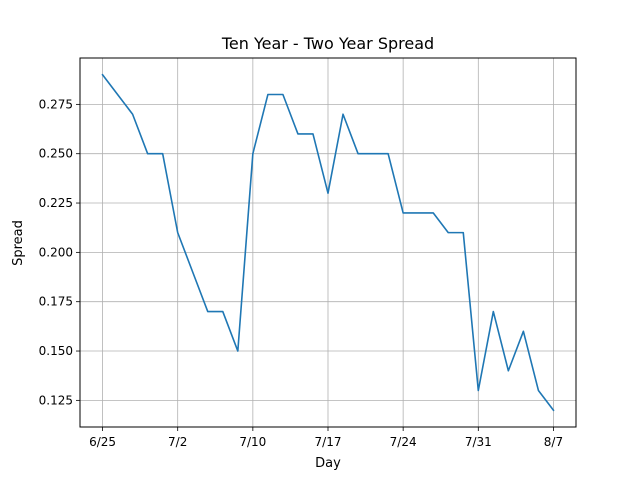  Describe the element at coordinates (56, 203) in the screenshot. I see `y-tick-label: 0.225` at that location.